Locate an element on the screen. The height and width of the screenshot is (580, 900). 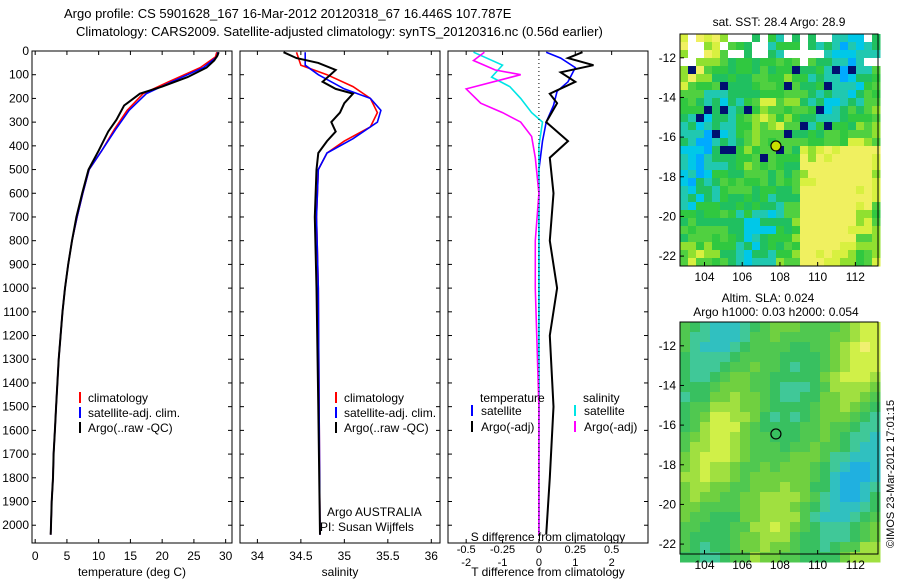
depth-tick-label: 900 is located at coordinates (19, 264).